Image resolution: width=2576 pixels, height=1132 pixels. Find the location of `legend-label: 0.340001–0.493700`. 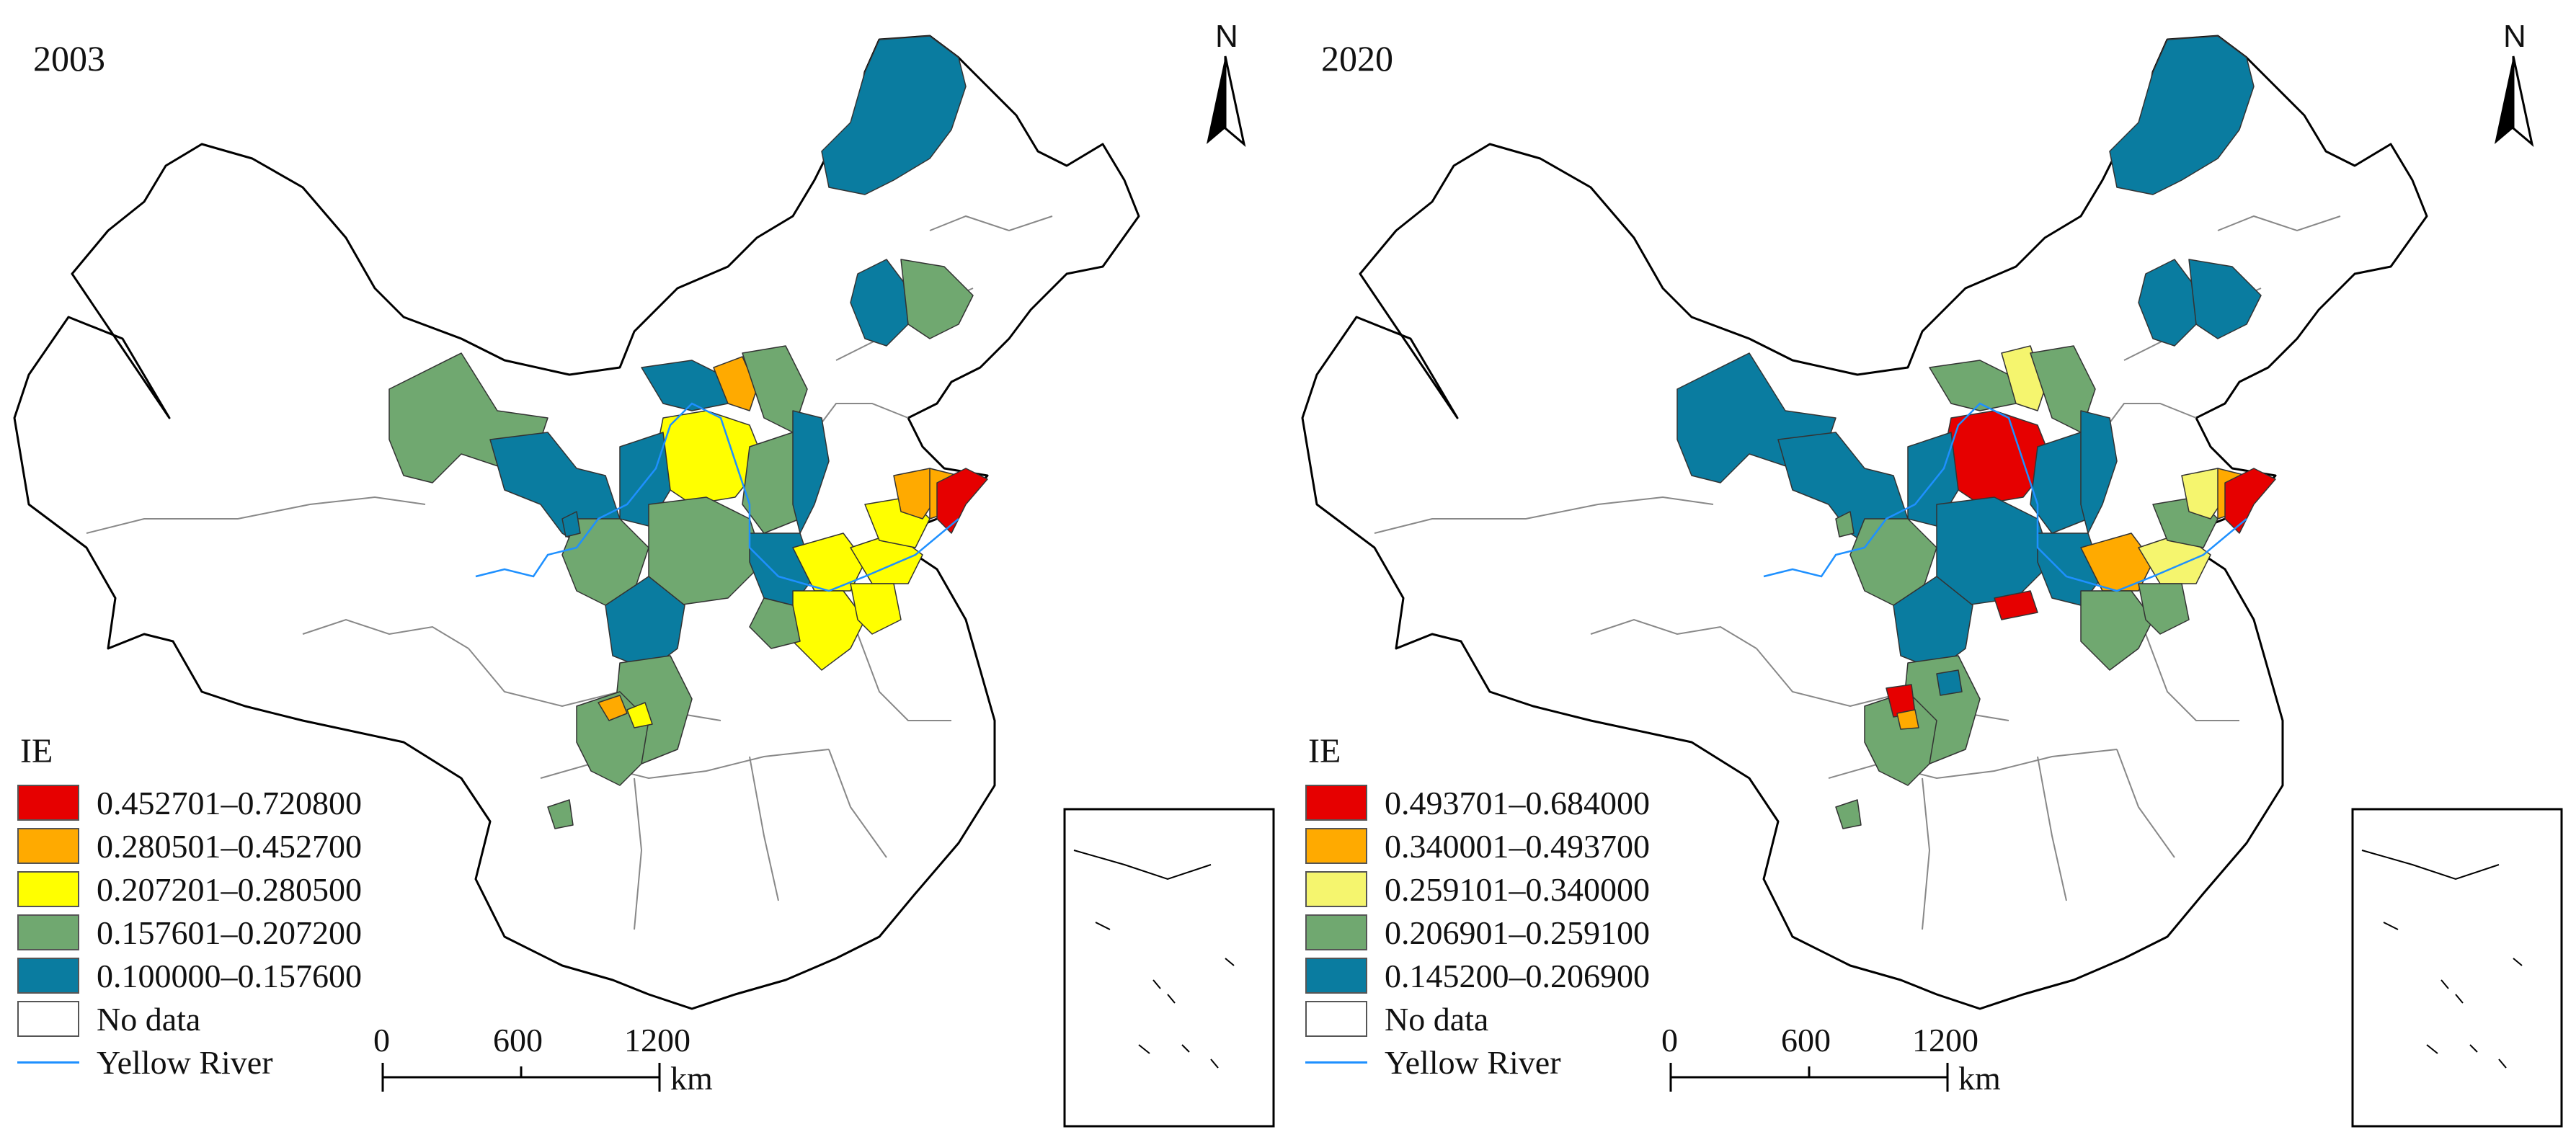

legend-label: 0.340001–0.493700 is located at coordinates (1517, 846).